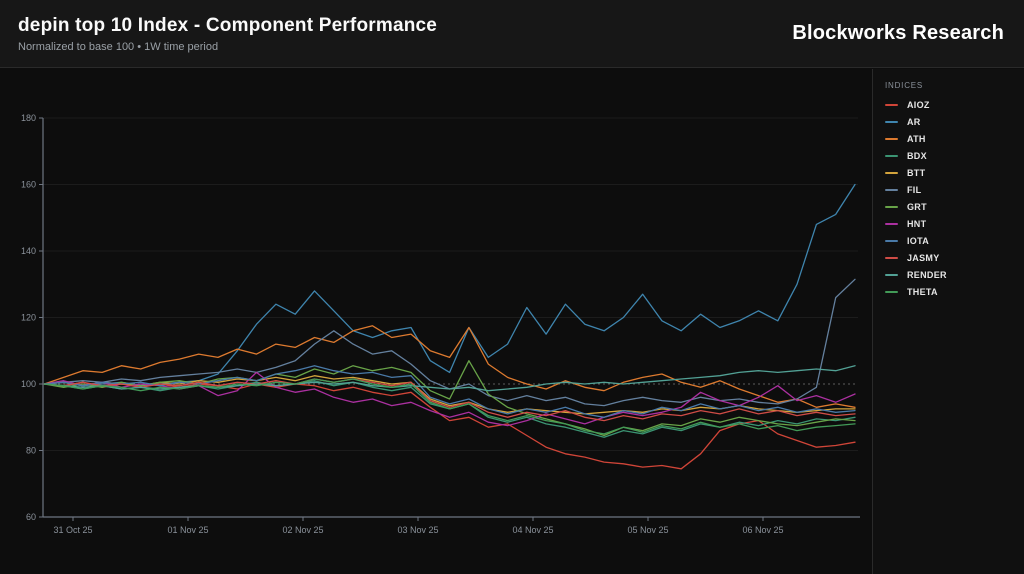 This screenshot has width=1024, height=574. I want to click on legend-item-AIOZ: AIOZ, so click(949, 104).